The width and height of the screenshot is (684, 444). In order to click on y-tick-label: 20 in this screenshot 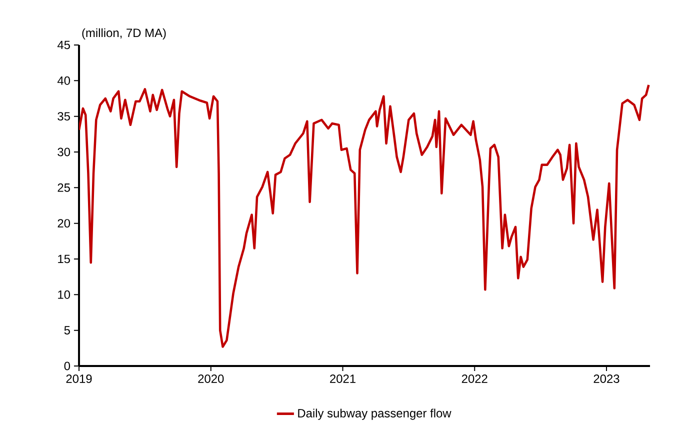, I will do `click(64, 223)`.